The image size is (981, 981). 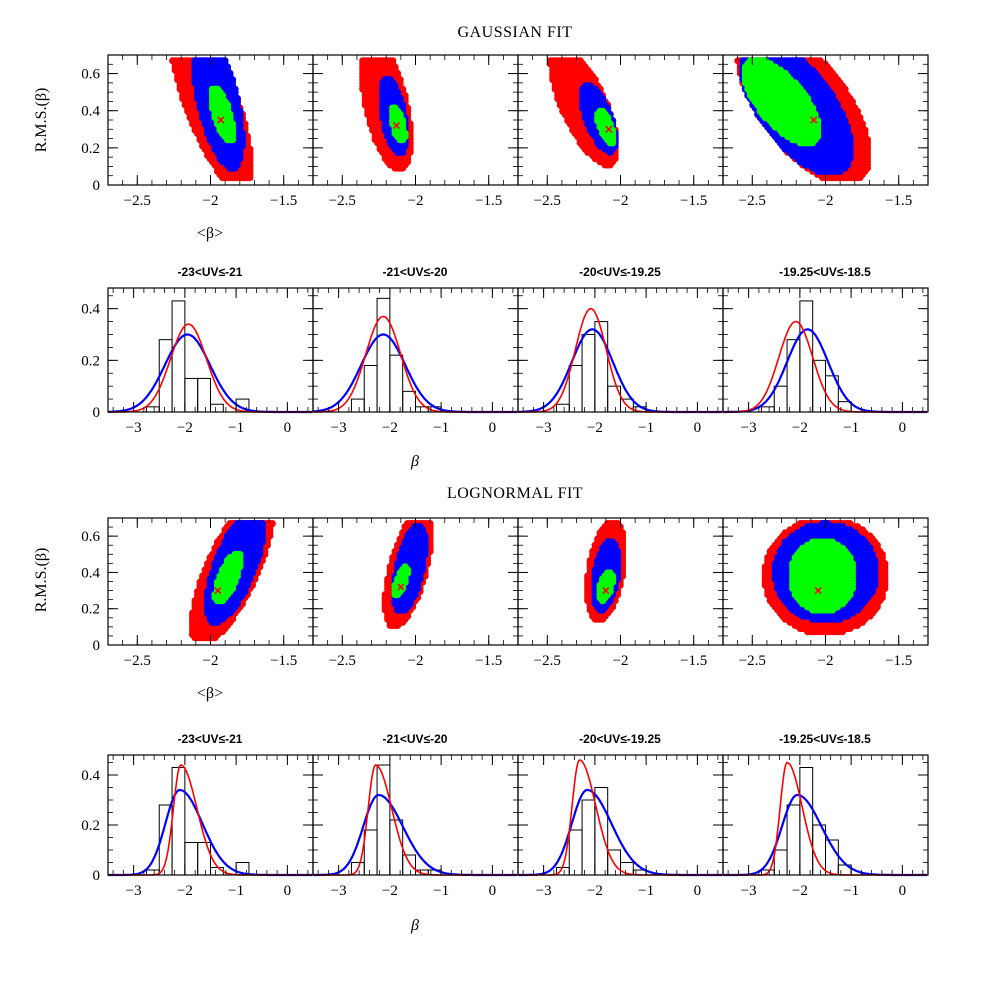 What do you see at coordinates (90, 149) in the screenshot?
I see `y-tick-label: 0.2` at bounding box center [90, 149].